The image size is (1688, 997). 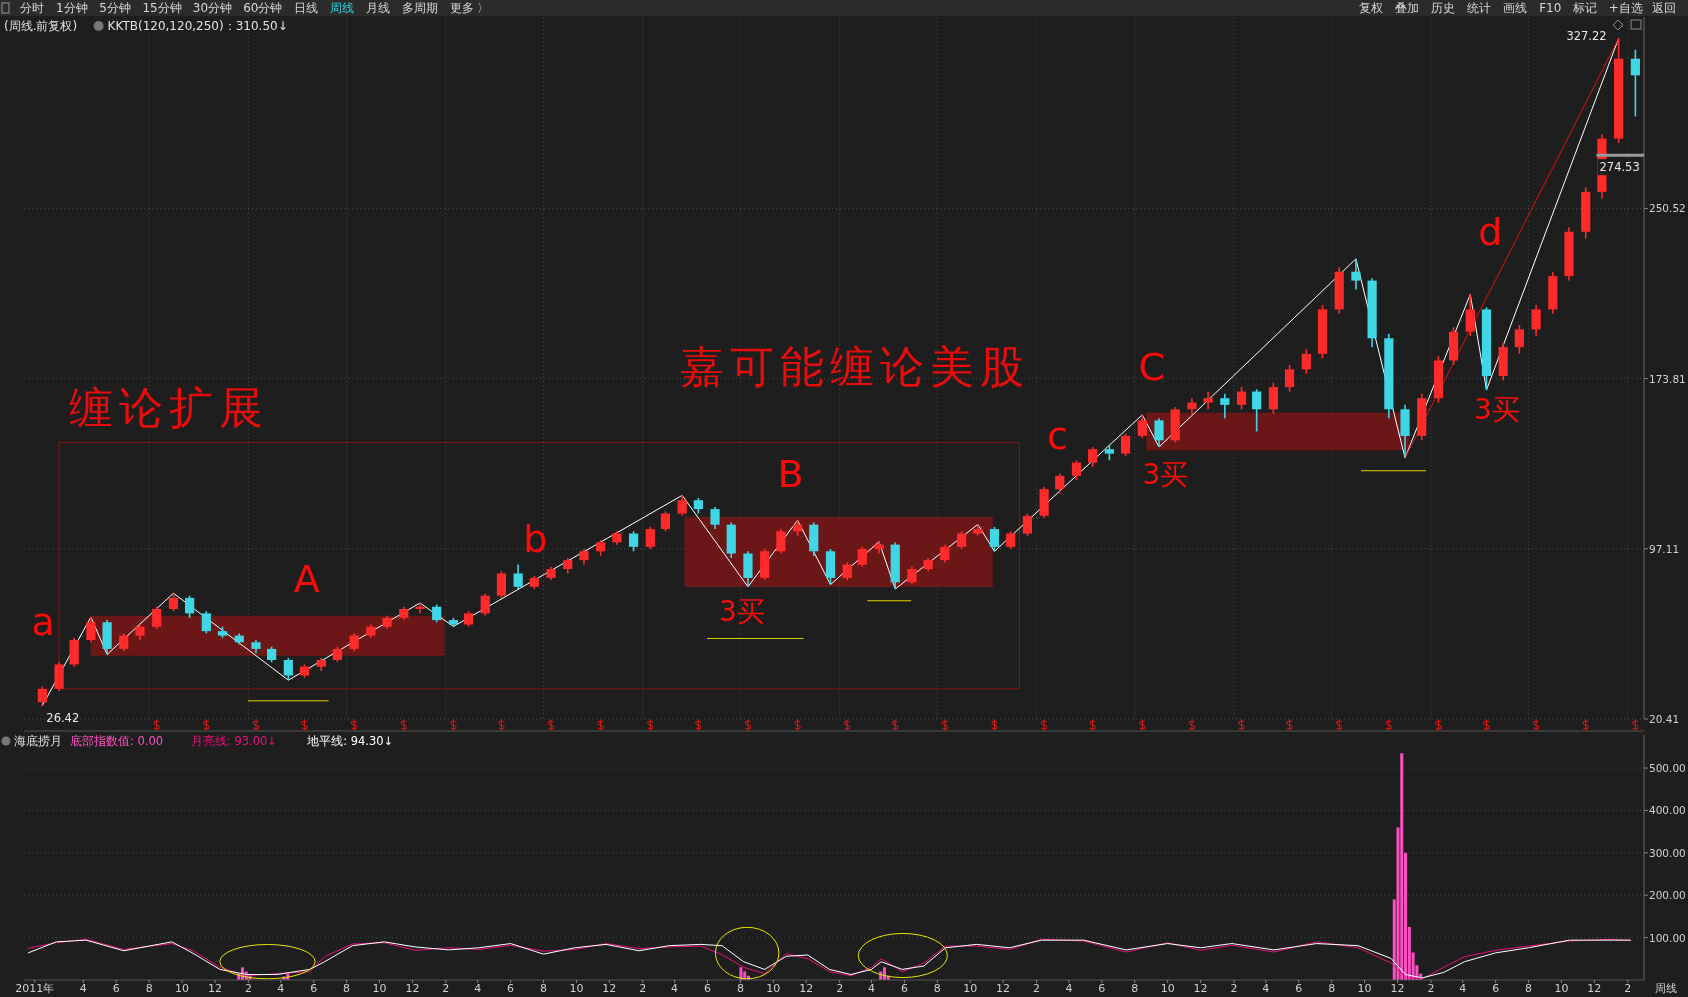 What do you see at coordinates (1584, 8) in the screenshot?
I see `text: 标记` at bounding box center [1584, 8].